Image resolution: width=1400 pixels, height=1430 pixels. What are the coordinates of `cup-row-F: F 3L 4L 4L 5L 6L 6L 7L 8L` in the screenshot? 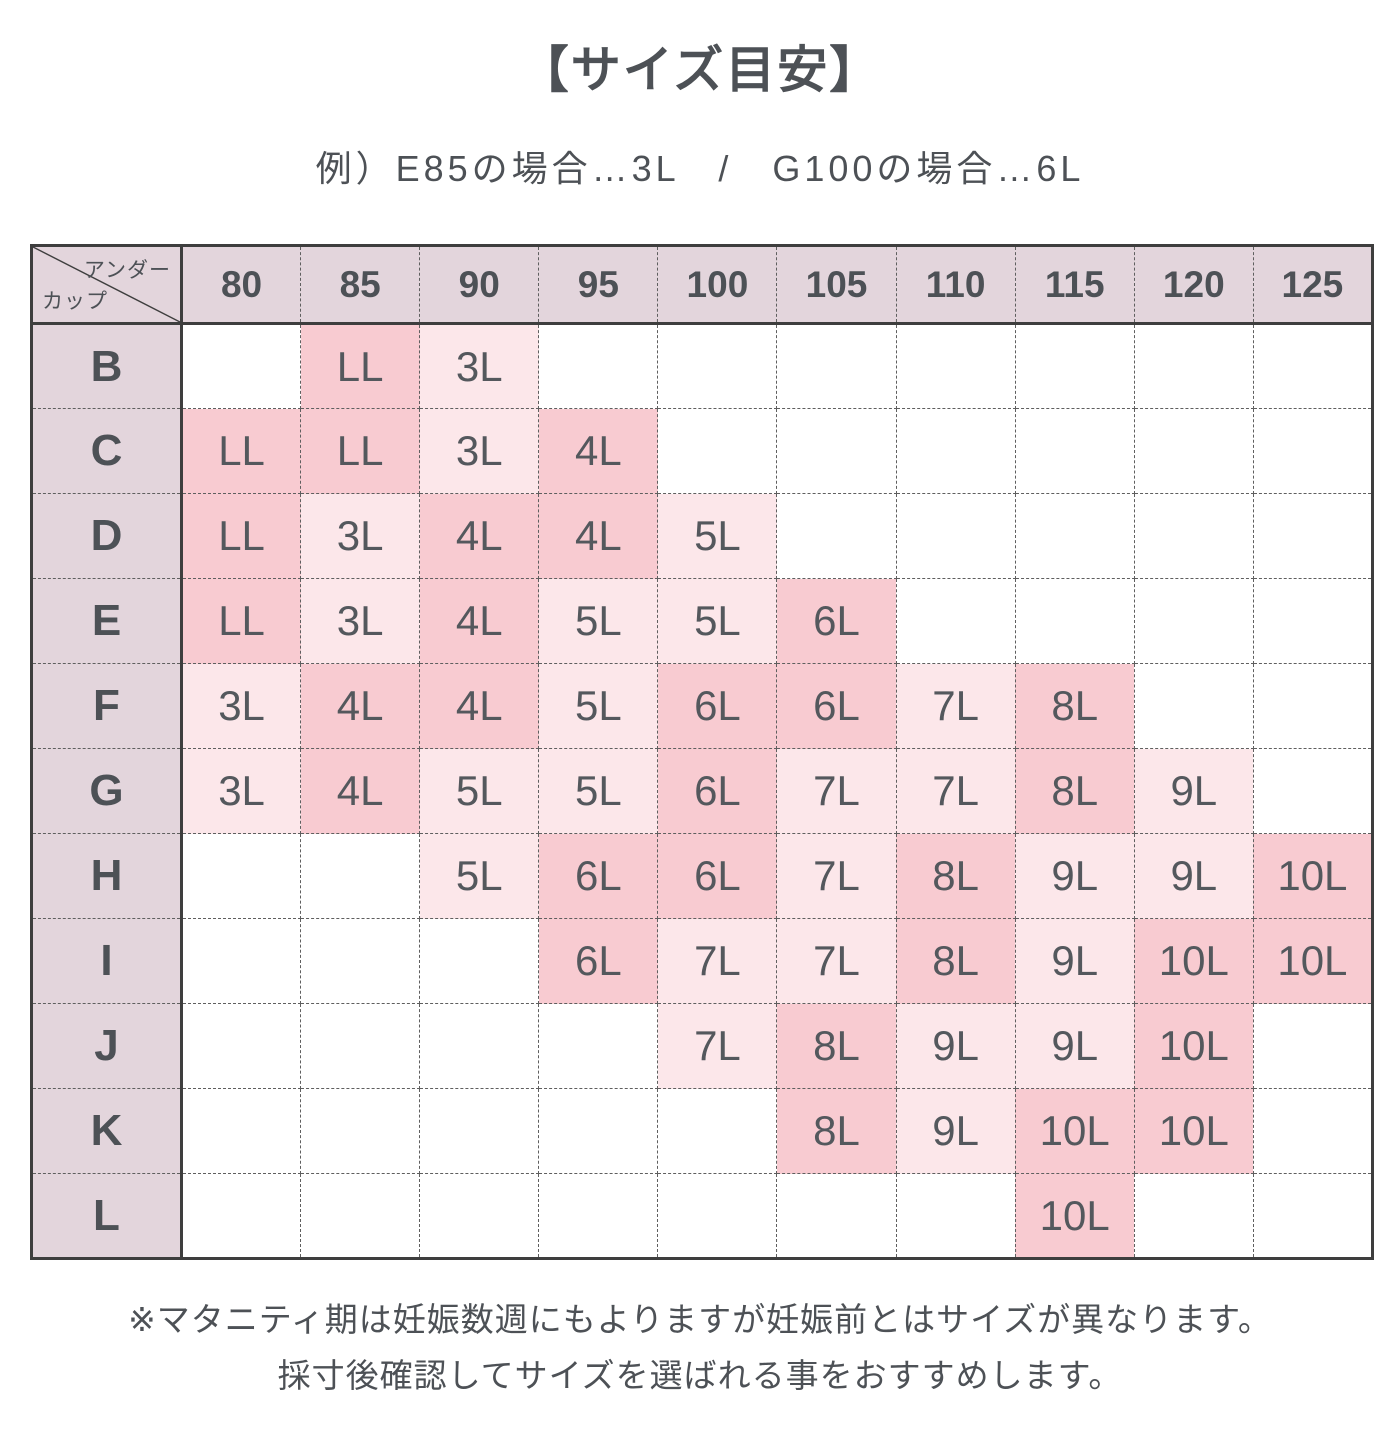 It's located at (702, 706).